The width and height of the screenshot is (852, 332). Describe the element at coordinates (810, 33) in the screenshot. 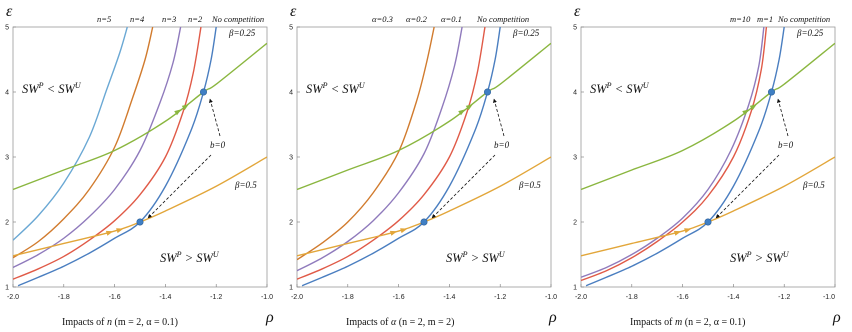

I see `panel-3-beta-025-label: β=0.25` at that location.